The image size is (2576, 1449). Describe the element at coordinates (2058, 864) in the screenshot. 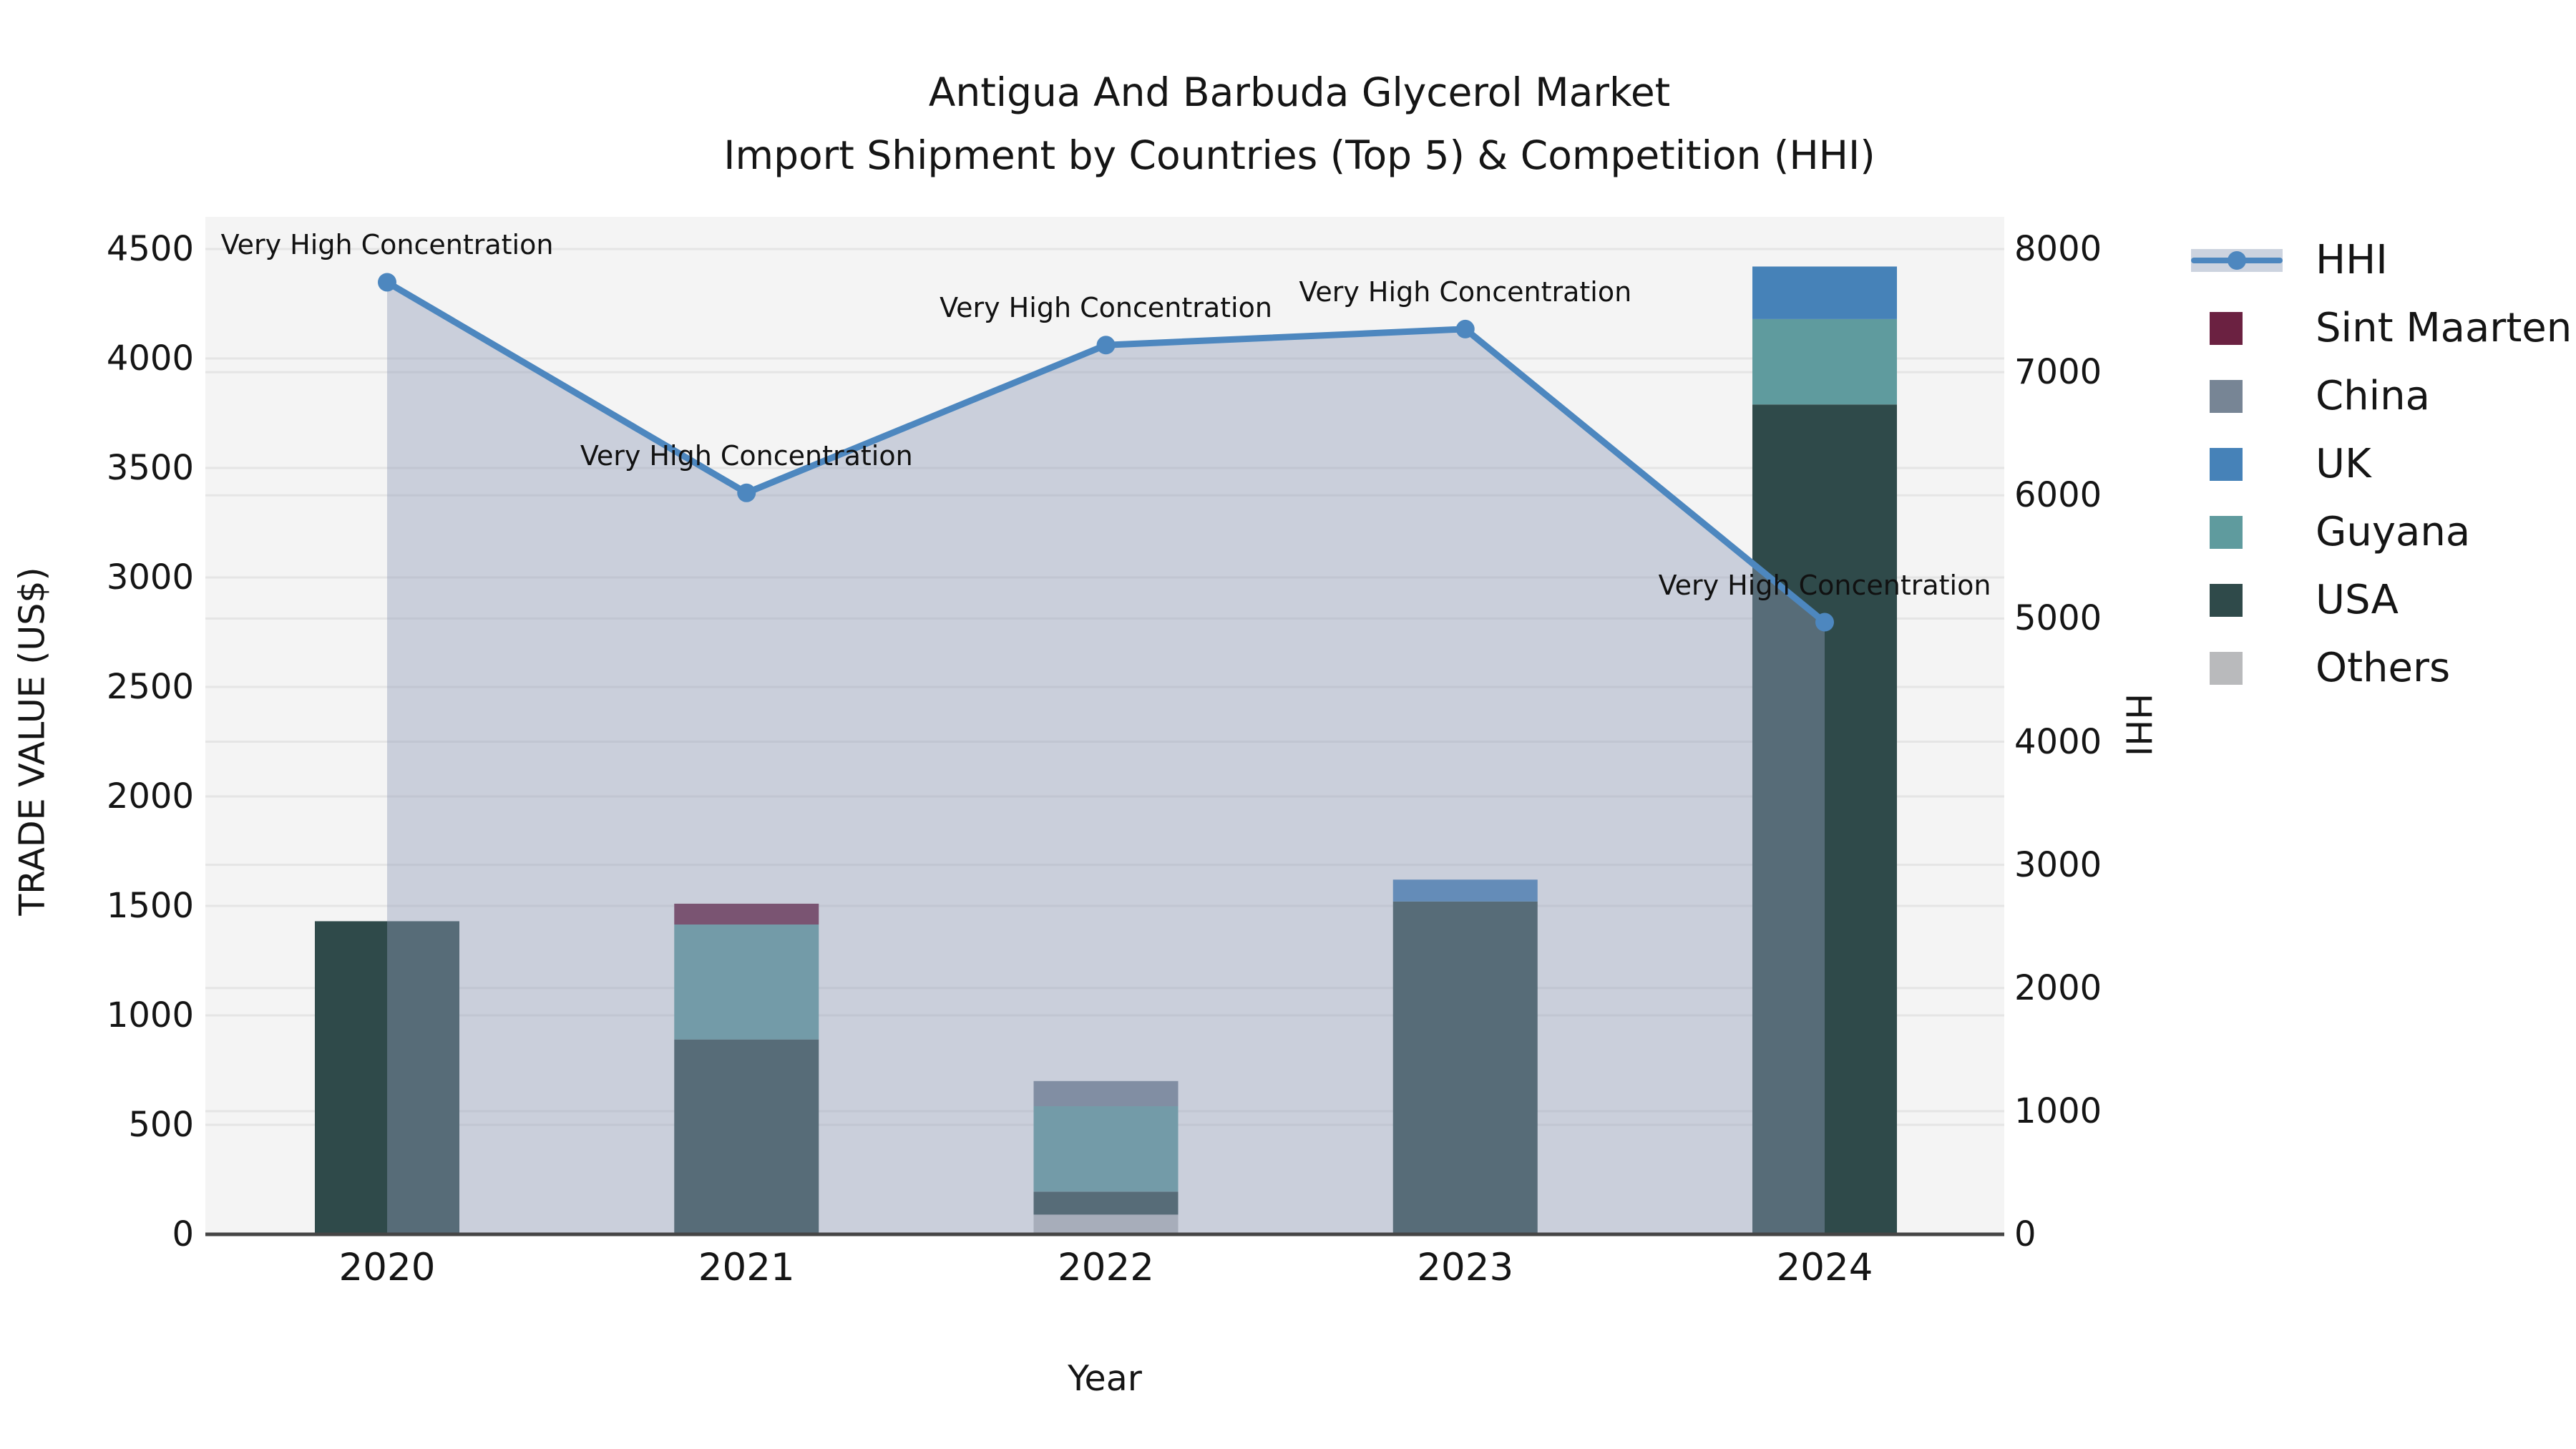

I see `right-tick-3000: 3000` at that location.